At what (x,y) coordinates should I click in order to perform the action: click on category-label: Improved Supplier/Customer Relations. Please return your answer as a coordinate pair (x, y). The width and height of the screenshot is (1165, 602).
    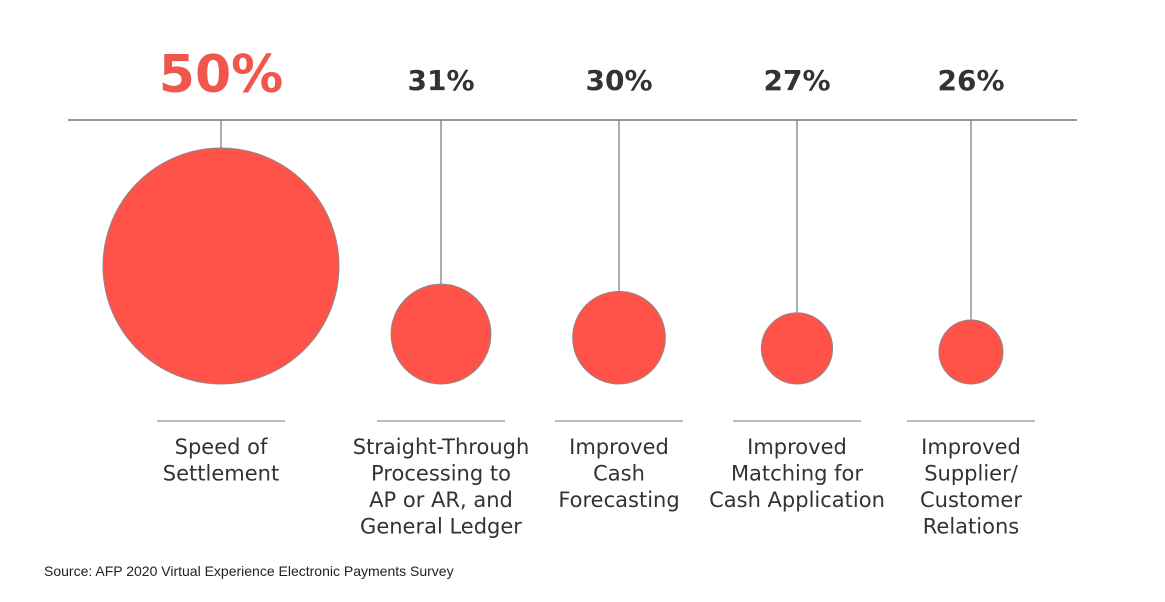
    Looking at the image, I should click on (971, 487).